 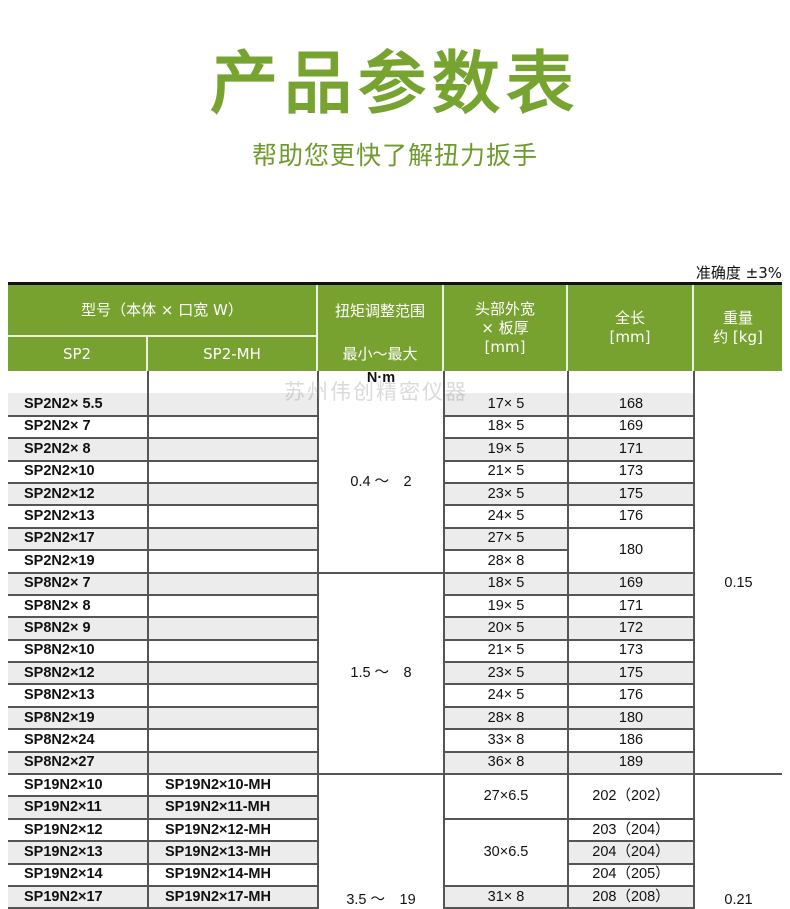 What do you see at coordinates (505, 763) in the screenshot?
I see `head-size: 36× 8` at bounding box center [505, 763].